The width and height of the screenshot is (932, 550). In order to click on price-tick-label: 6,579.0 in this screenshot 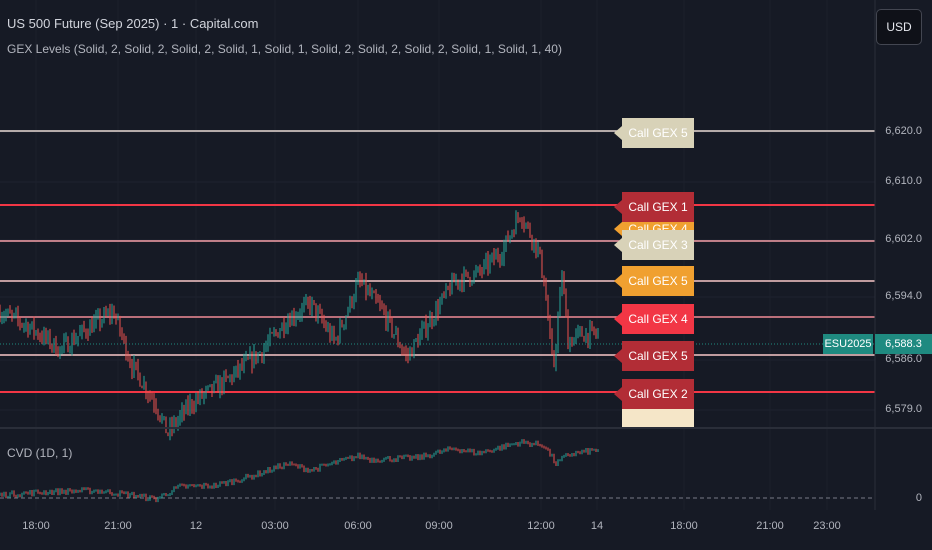, I will do `click(903, 409)`.